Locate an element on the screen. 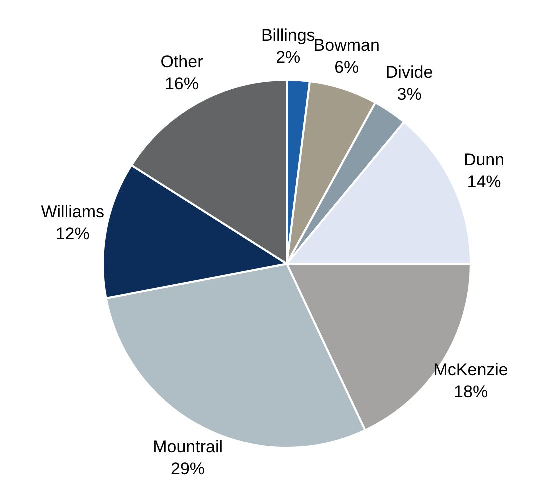  slice-label: Dunn is located at coordinates (484, 160).